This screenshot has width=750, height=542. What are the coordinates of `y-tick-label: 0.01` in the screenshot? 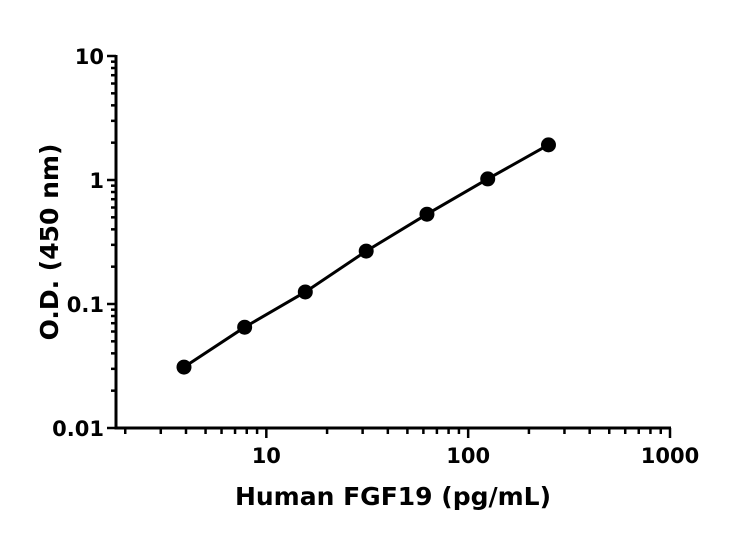 It's located at (78, 429).